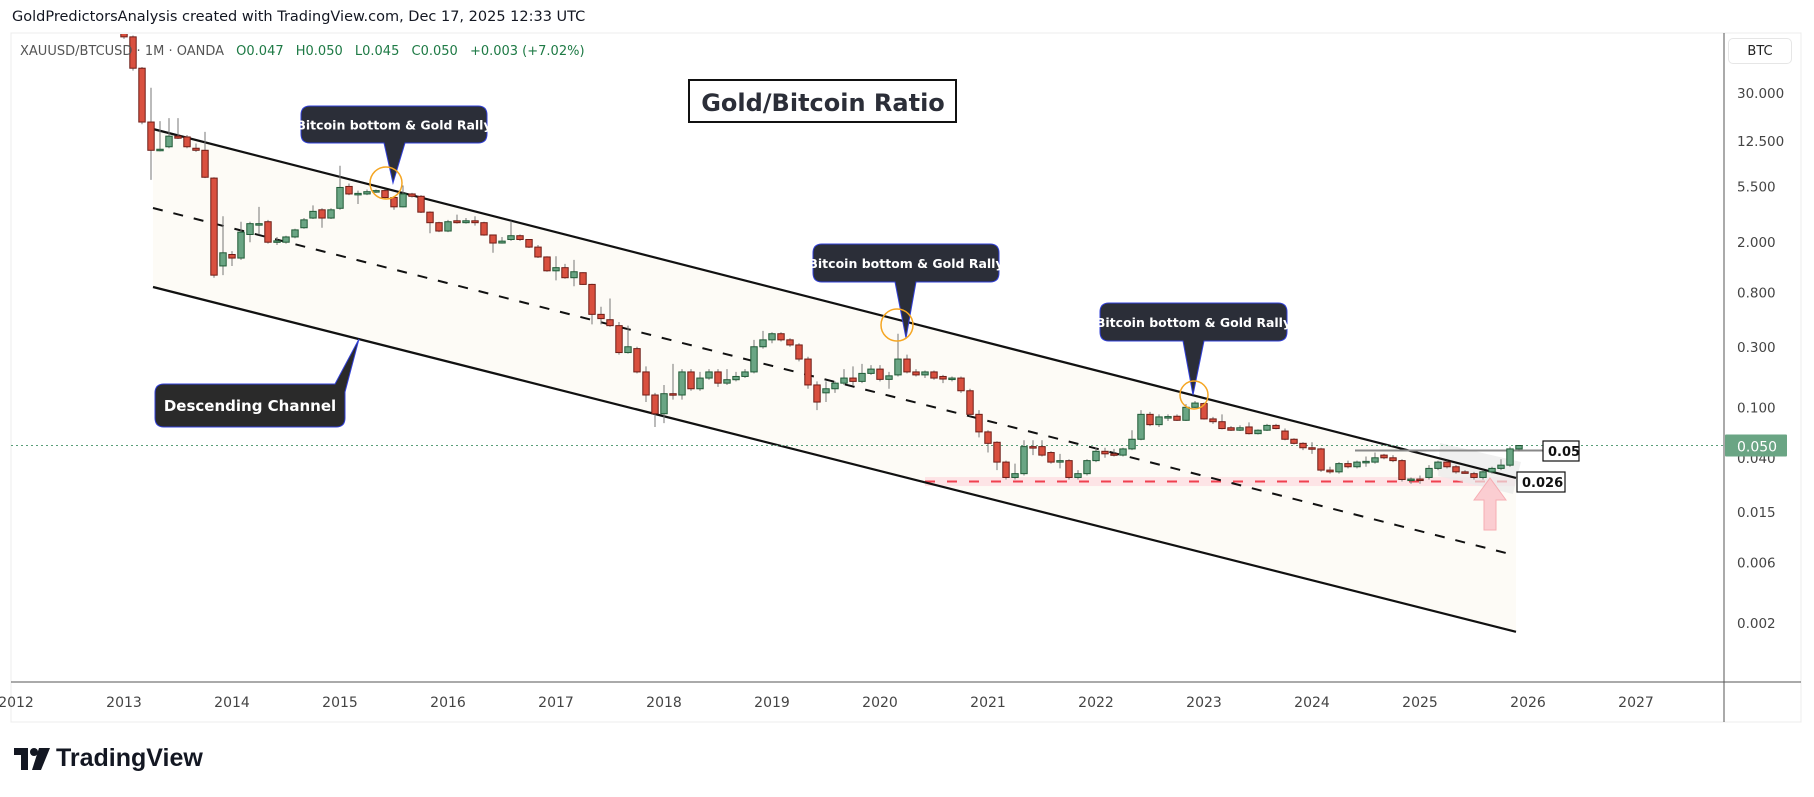 This screenshot has width=1814, height=797. What do you see at coordinates (448, 703) in the screenshot?
I see `x-tick-label: 2016` at bounding box center [448, 703].